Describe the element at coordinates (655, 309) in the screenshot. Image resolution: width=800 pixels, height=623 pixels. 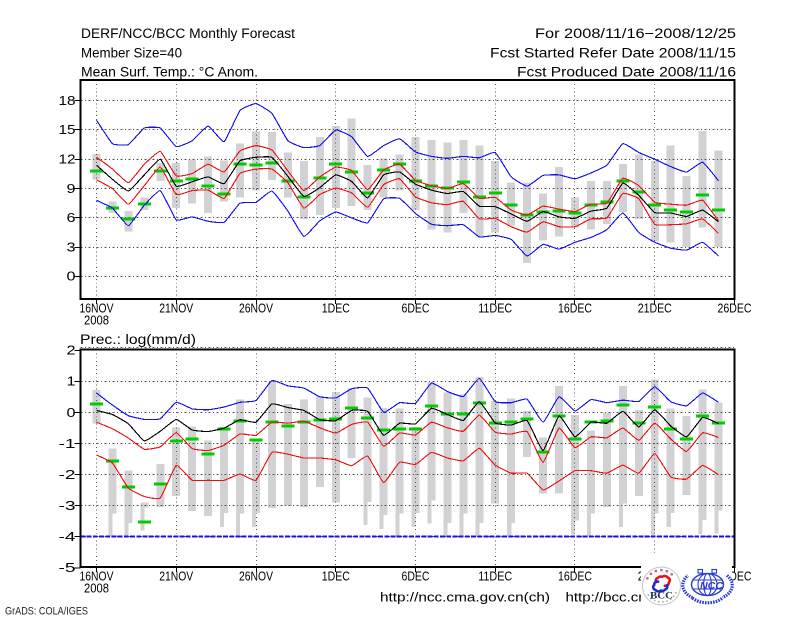
I see `svg-text: 21DEC` at that location.